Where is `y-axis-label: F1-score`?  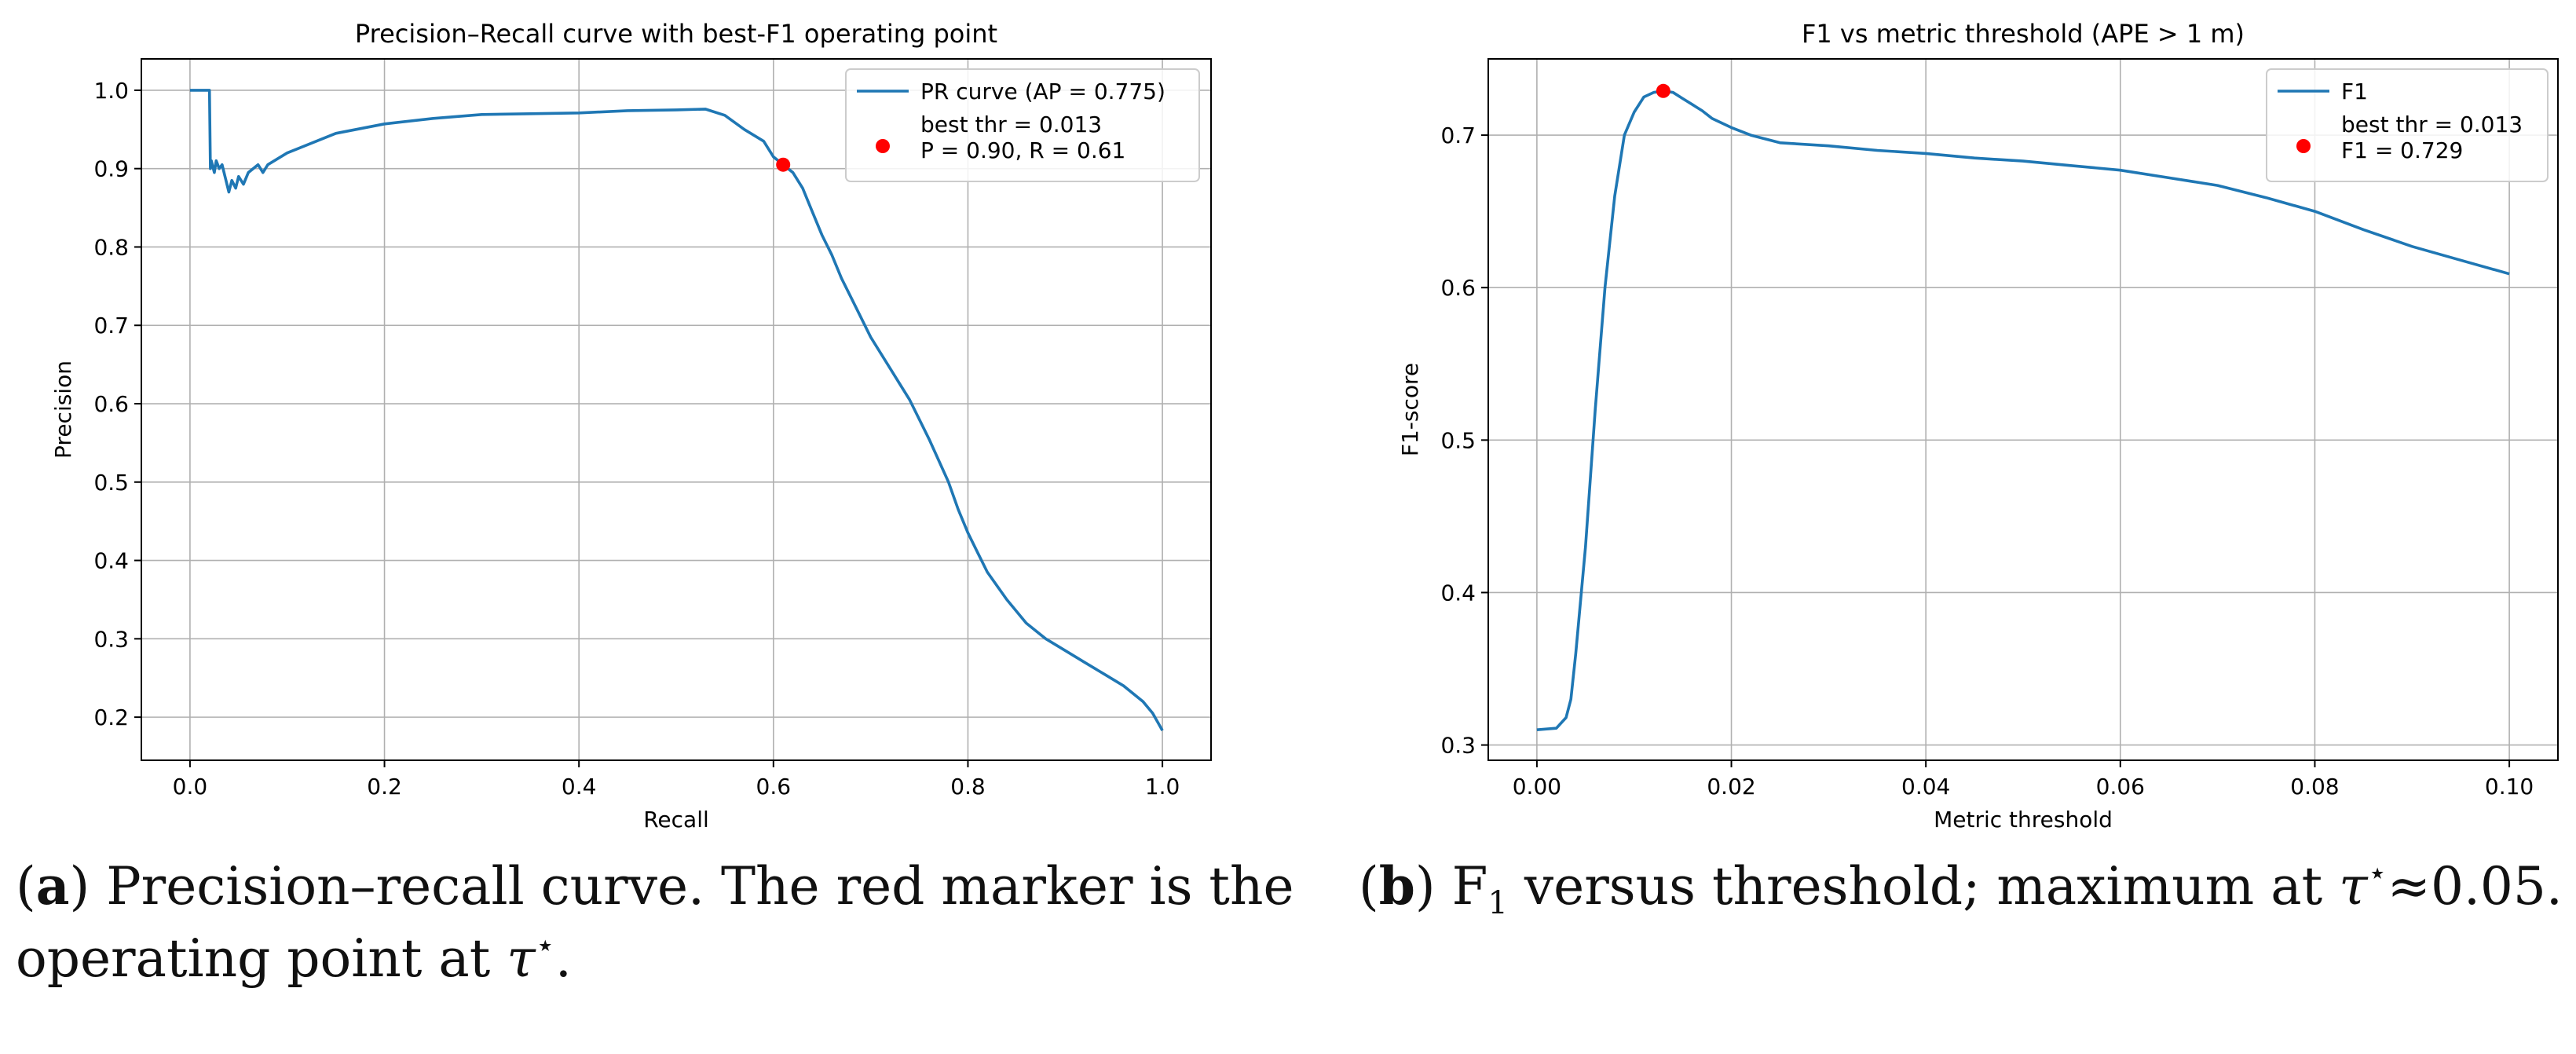
y-axis-label: F1-score is located at coordinates (1410, 409).